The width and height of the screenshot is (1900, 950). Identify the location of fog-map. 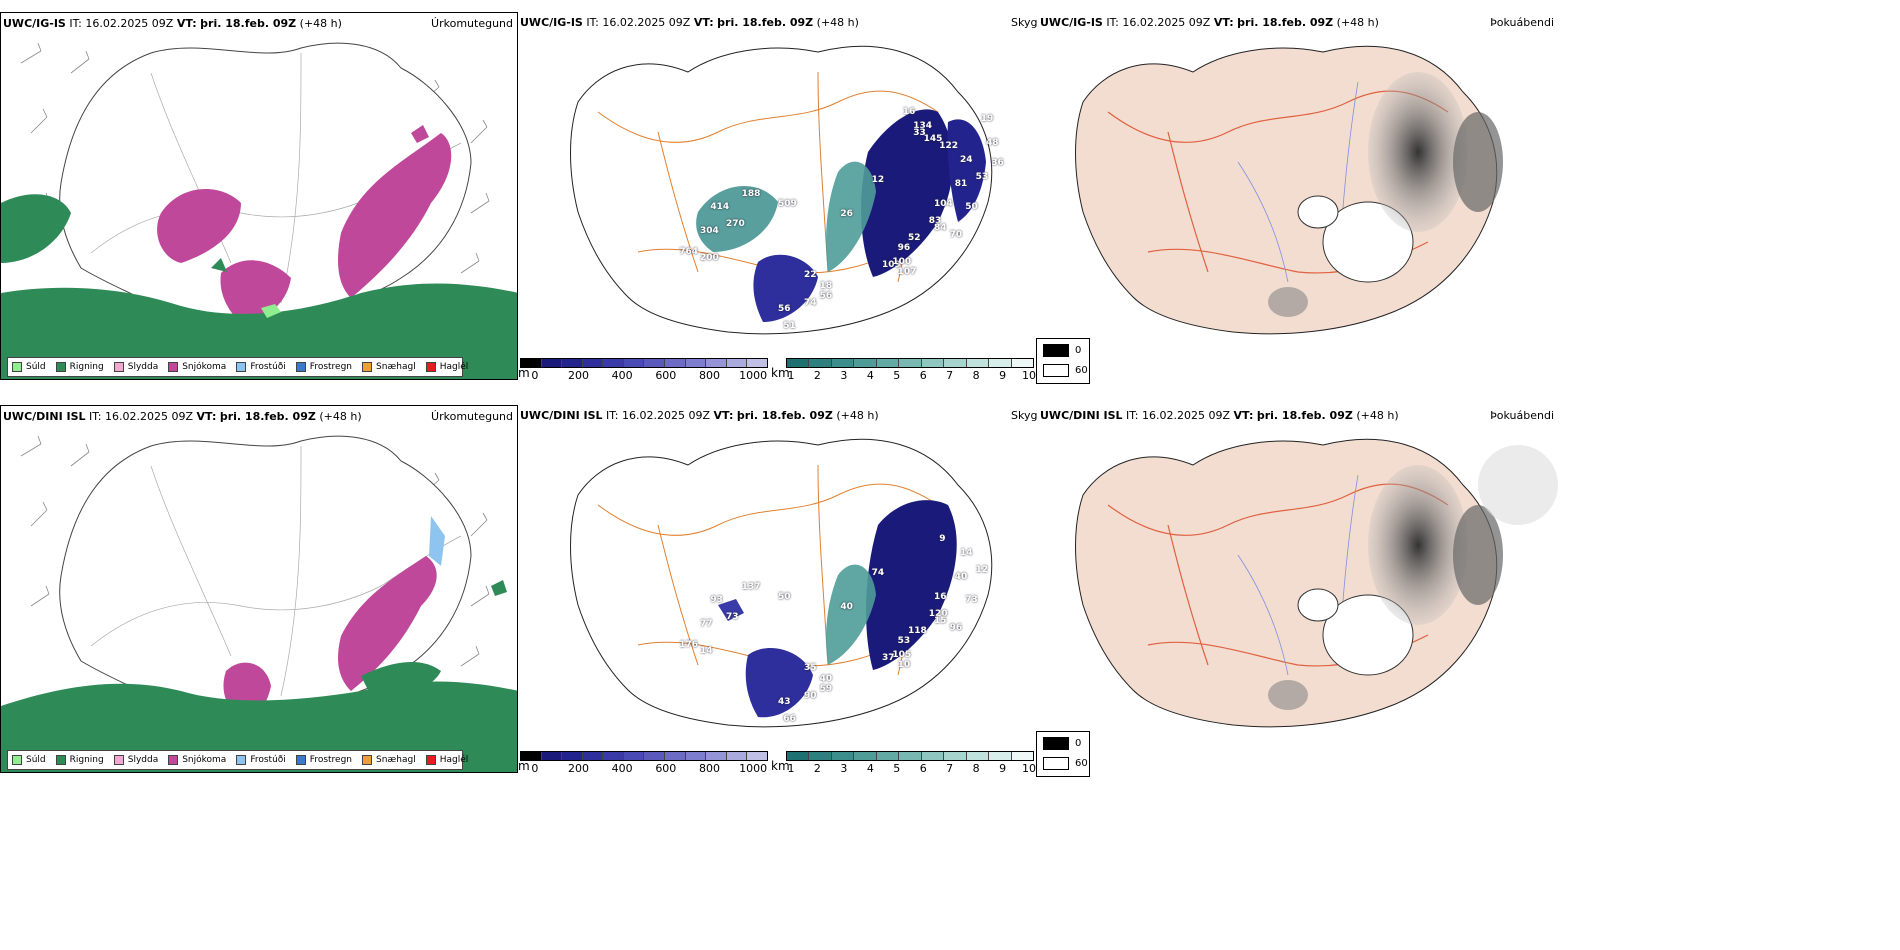
(1316, 583).